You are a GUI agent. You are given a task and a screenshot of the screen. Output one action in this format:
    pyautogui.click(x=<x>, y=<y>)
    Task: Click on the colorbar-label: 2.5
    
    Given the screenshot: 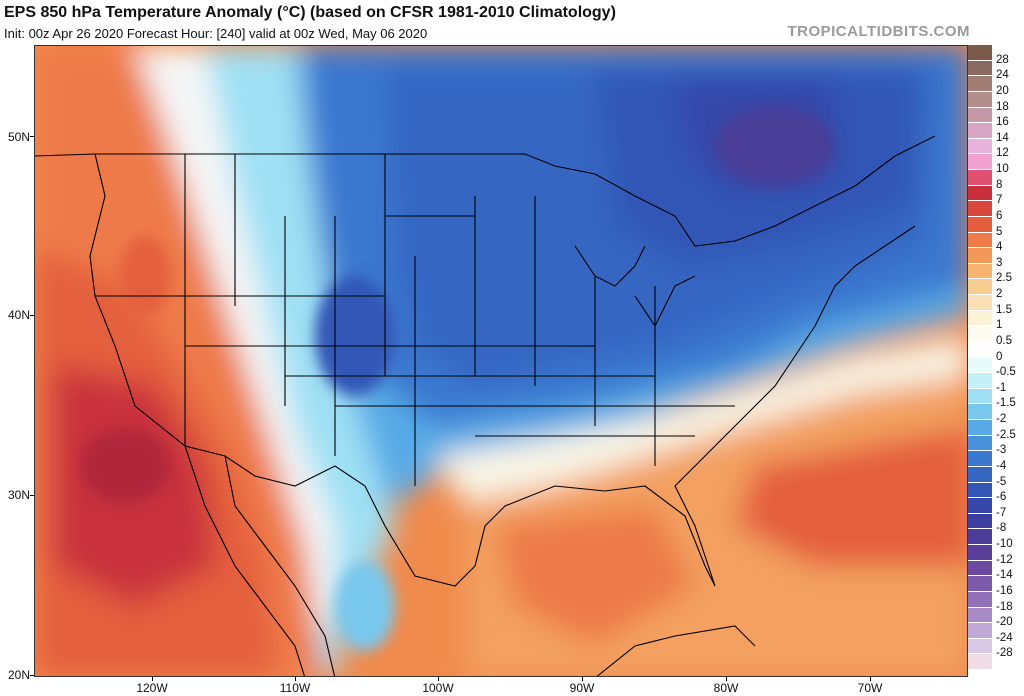 What is the action you would take?
    pyautogui.click(x=1004, y=278)
    